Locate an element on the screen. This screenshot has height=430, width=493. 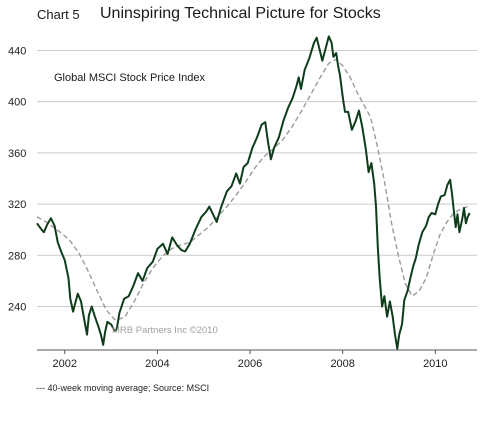
watermark: MRB Partners Inc ©2010 is located at coordinates (165, 330).